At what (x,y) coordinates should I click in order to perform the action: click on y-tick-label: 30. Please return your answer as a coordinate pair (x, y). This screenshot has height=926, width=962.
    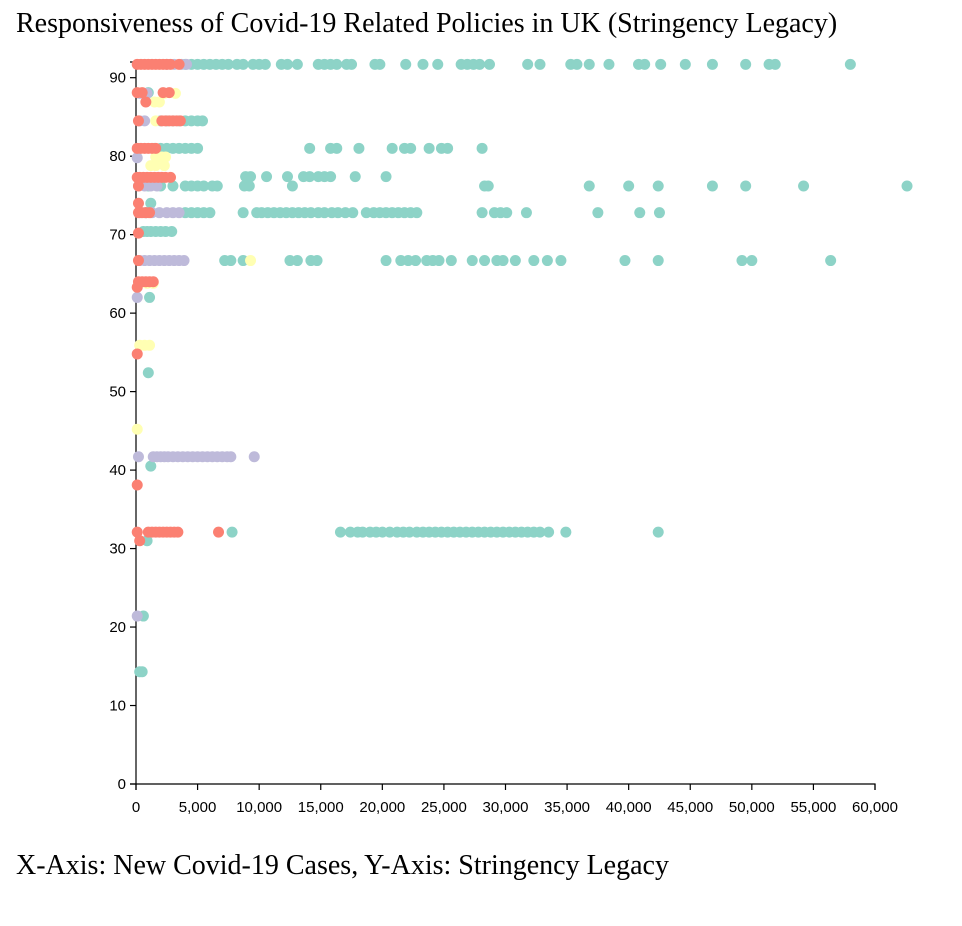
    Looking at the image, I should click on (117, 549).